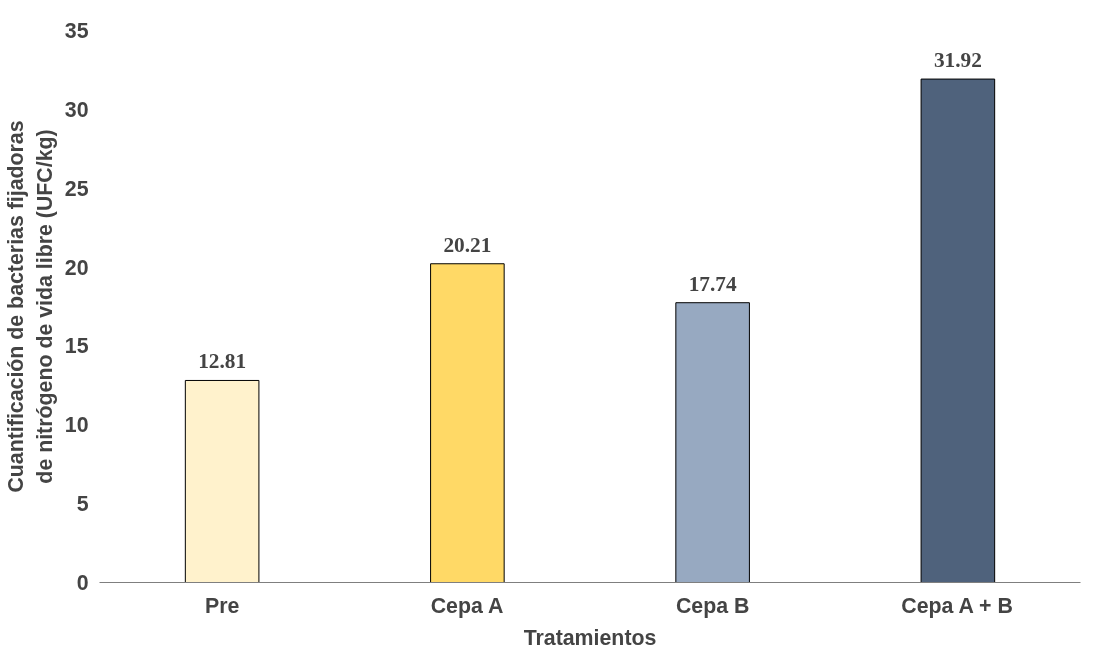 This screenshot has width=1107, height=659. I want to click on x-tick-label: Cepa A + B, so click(957, 605).